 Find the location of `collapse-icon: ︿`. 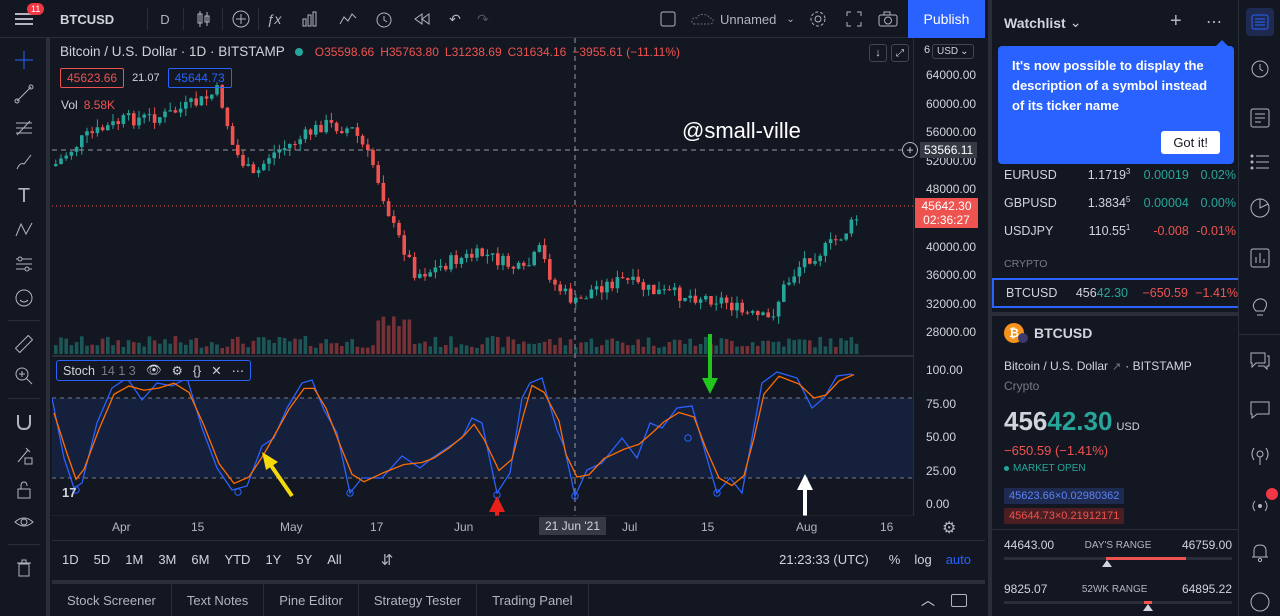

collapse-icon: ︿ is located at coordinates (928, 600).